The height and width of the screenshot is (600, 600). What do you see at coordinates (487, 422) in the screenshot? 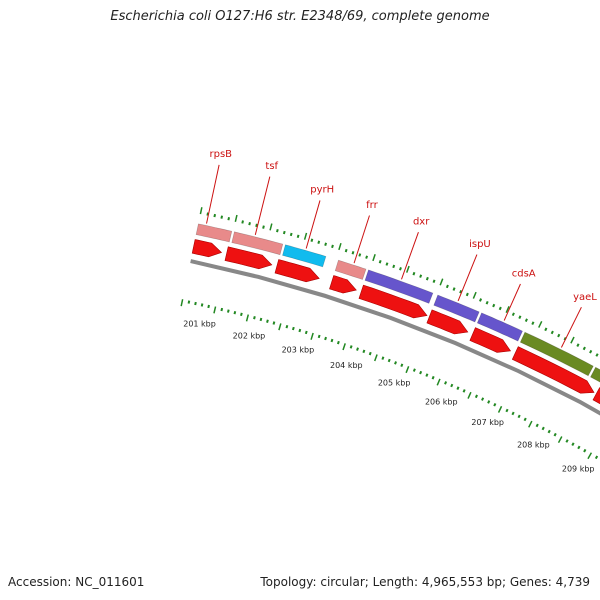
I see `kbp-tick-label: 207 kbp` at bounding box center [487, 422].